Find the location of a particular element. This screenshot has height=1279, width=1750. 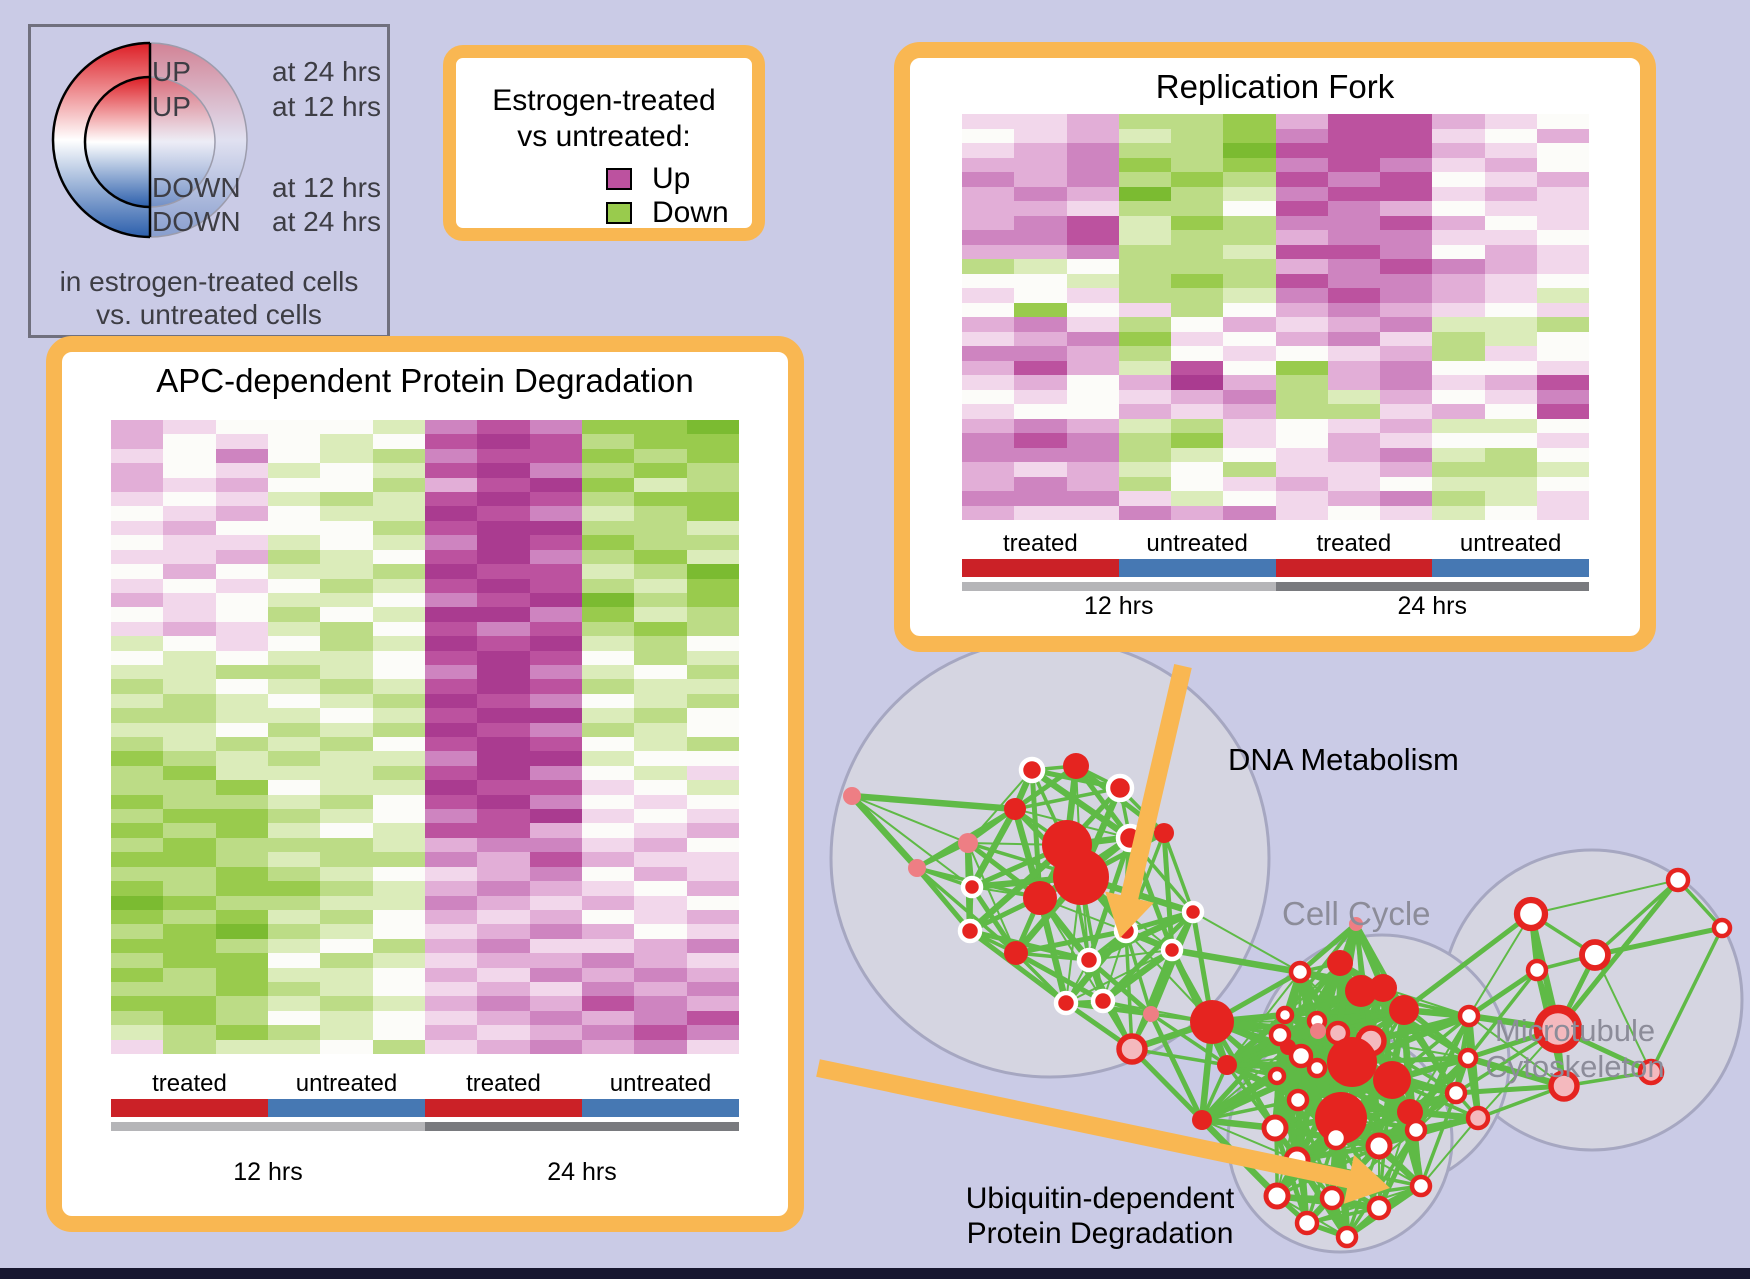

gene-node-d13 is located at coordinates (1016, 953).